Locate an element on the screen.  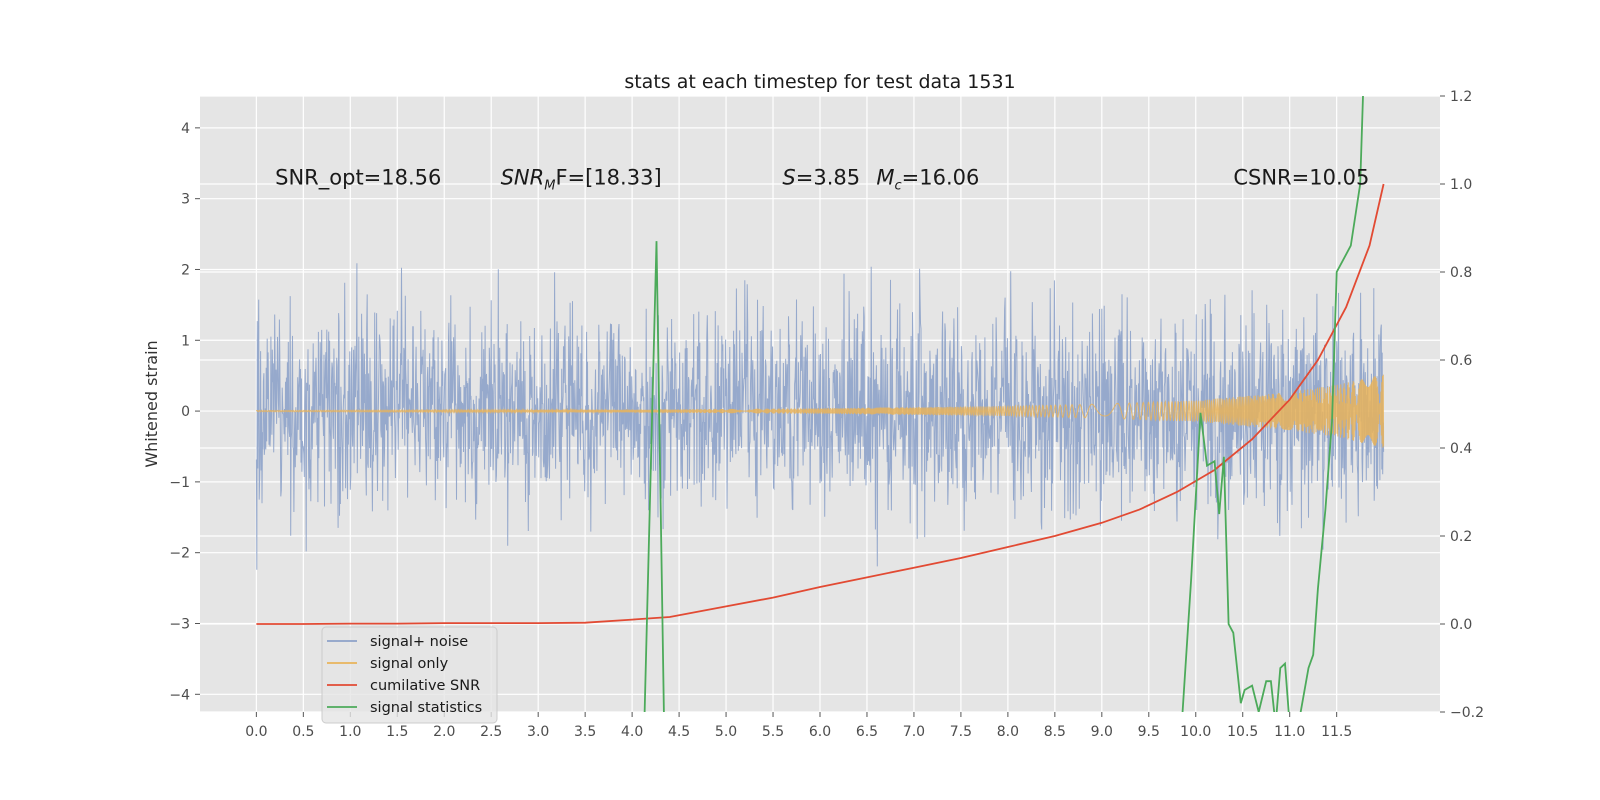
x-tick-label: 5.5 is located at coordinates (773, 732).